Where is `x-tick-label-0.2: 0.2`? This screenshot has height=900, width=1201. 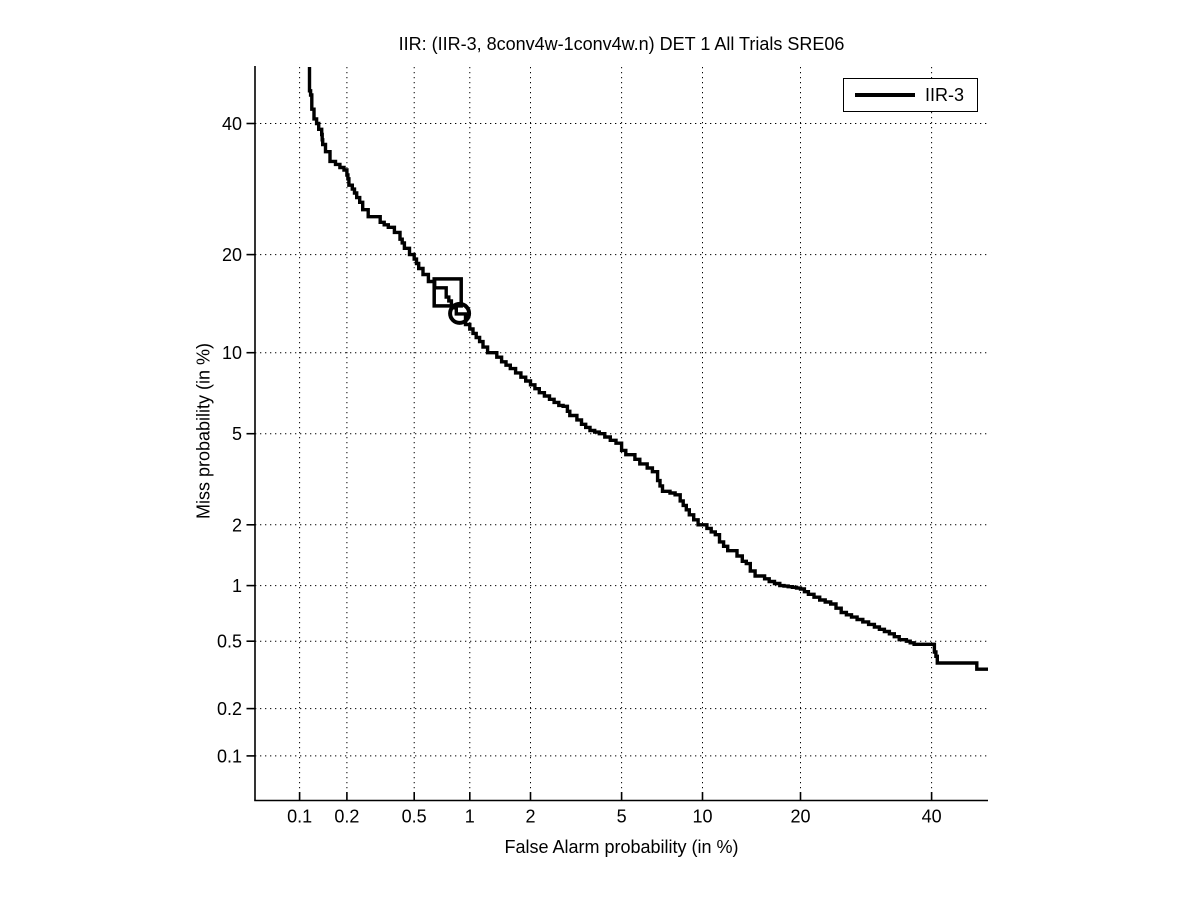
x-tick-label-0.2: 0.2 is located at coordinates (346, 817).